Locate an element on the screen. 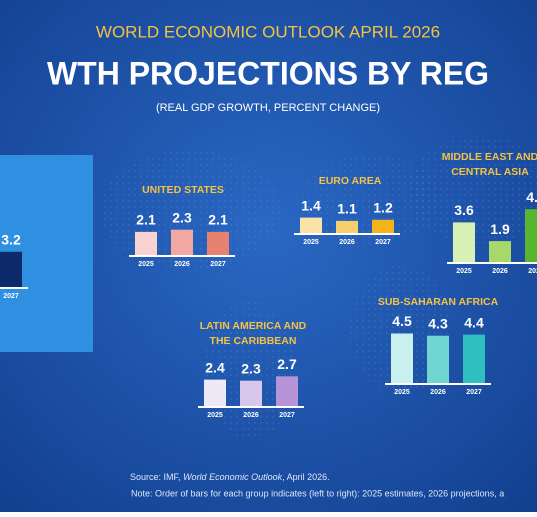  value-label: 2.7 is located at coordinates (287, 364).